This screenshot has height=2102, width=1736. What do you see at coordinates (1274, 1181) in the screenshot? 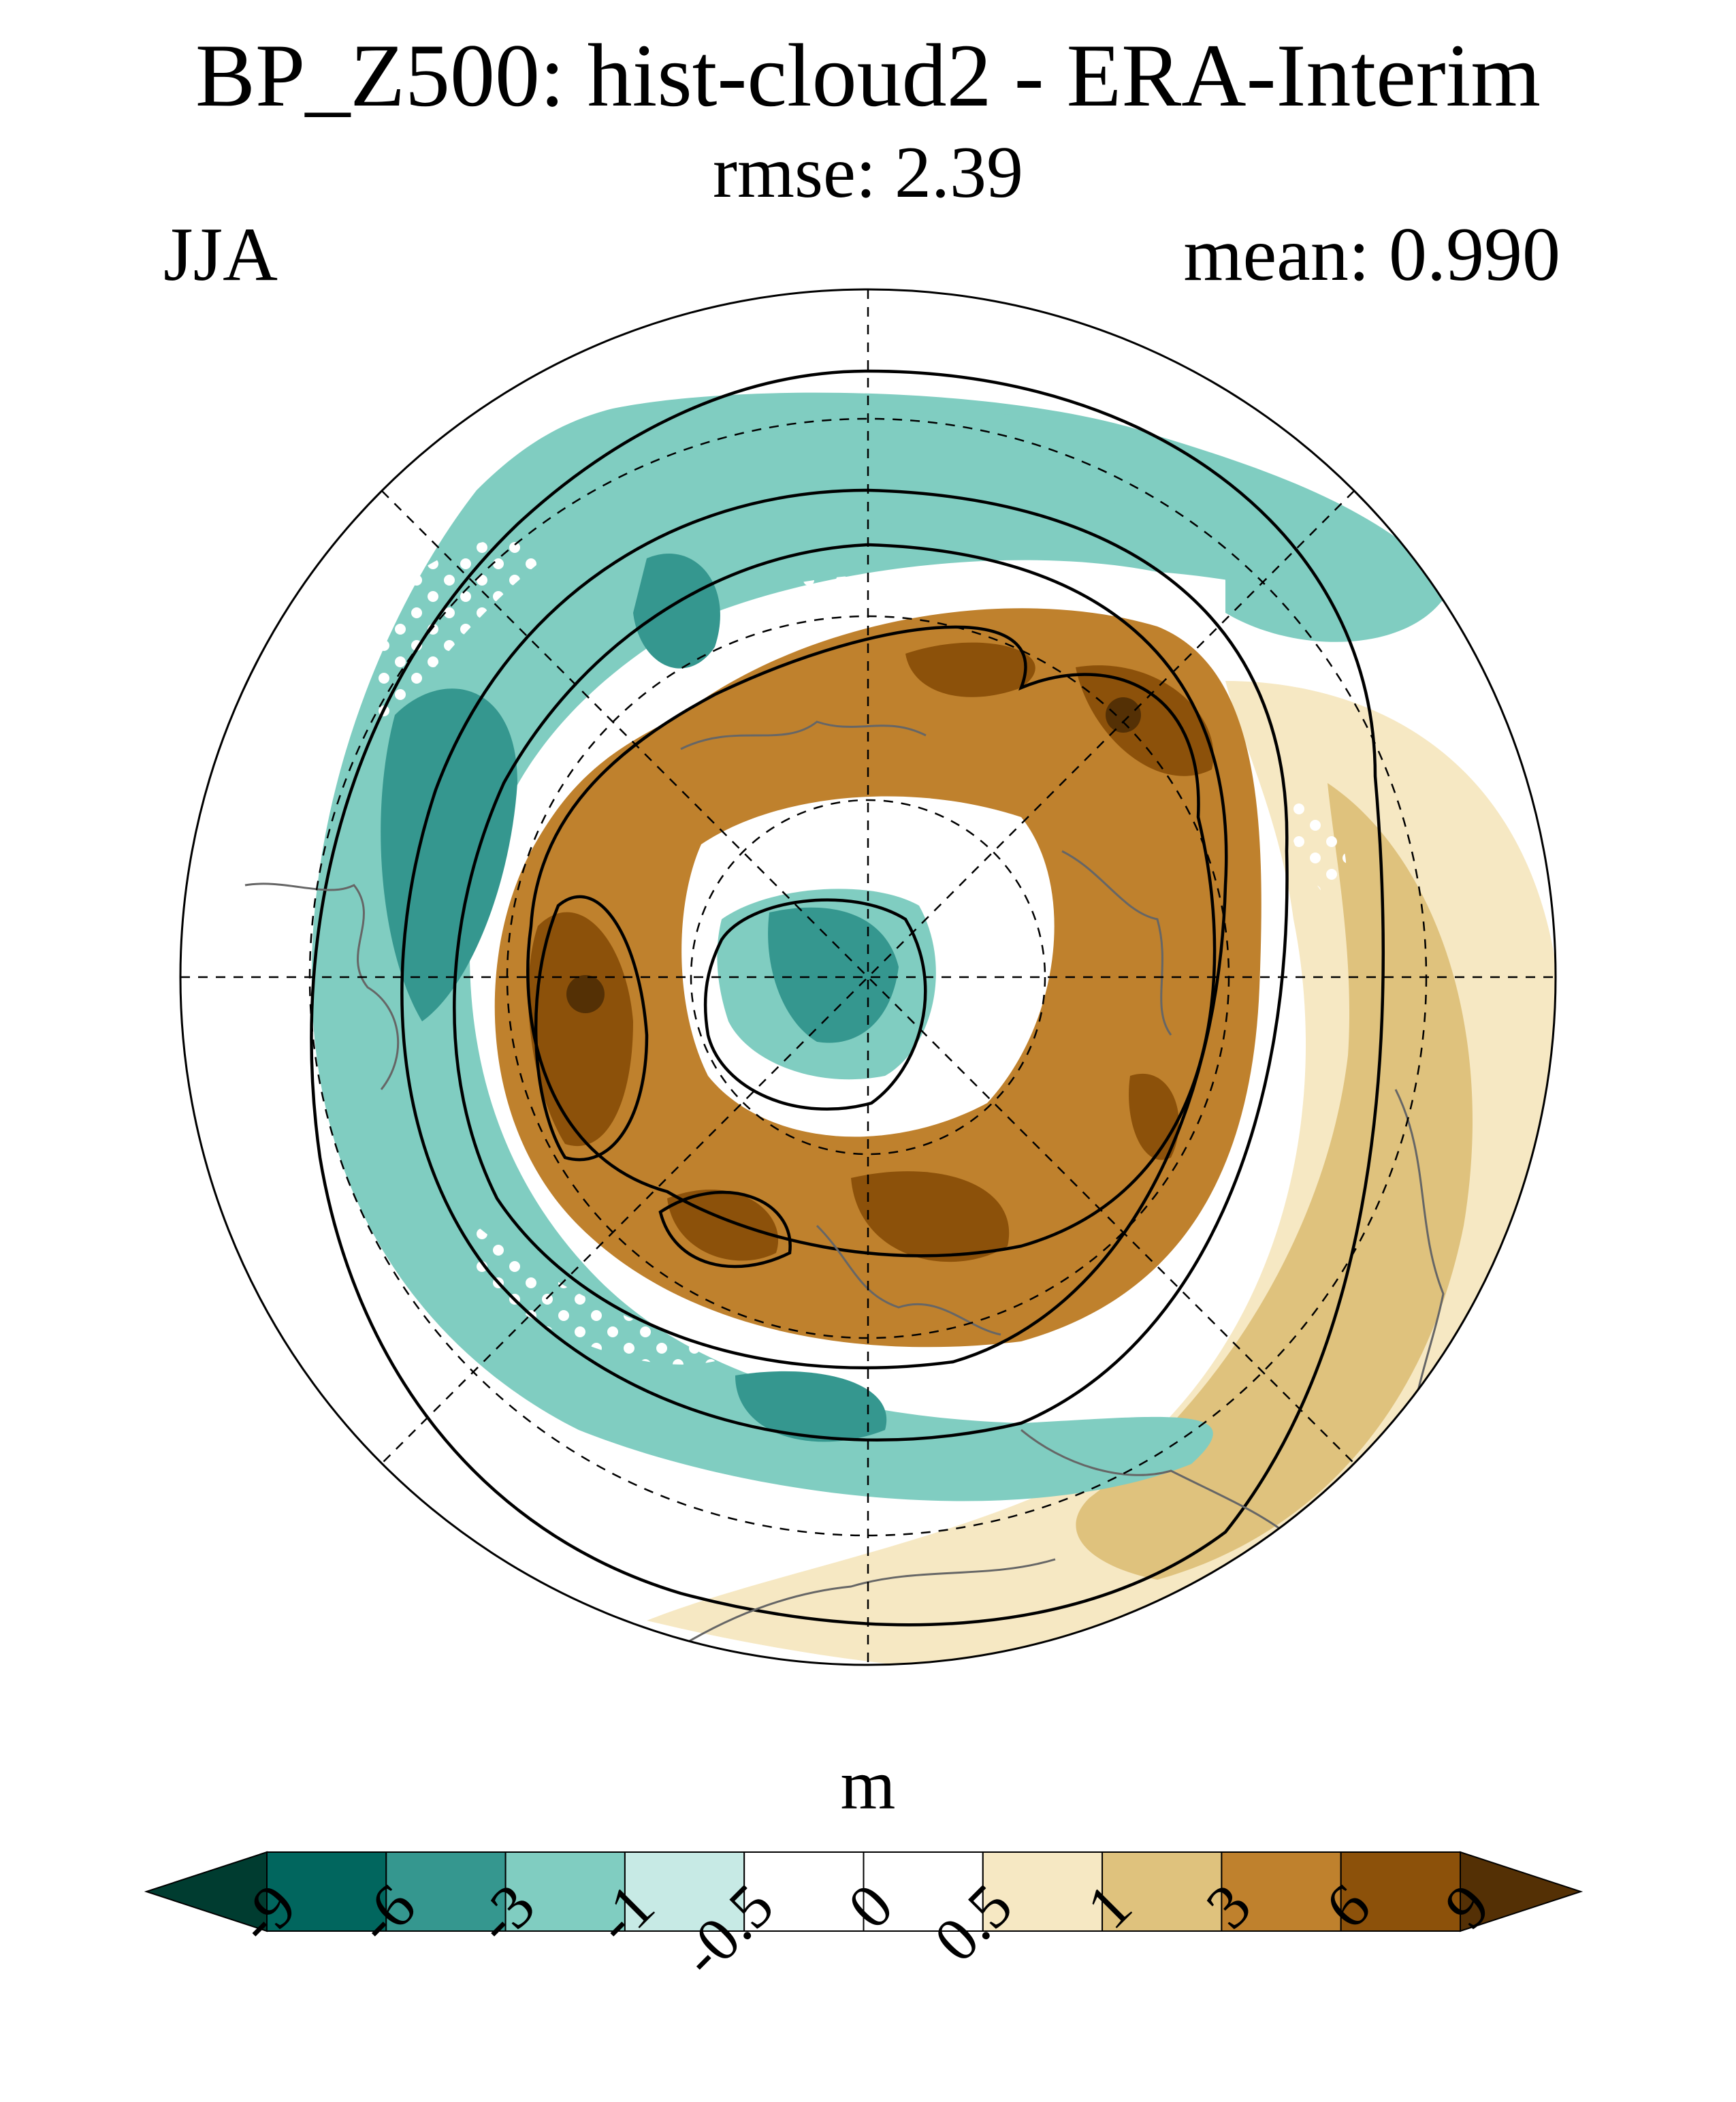
I see `tan-region-east-inner` at bounding box center [1274, 1181].